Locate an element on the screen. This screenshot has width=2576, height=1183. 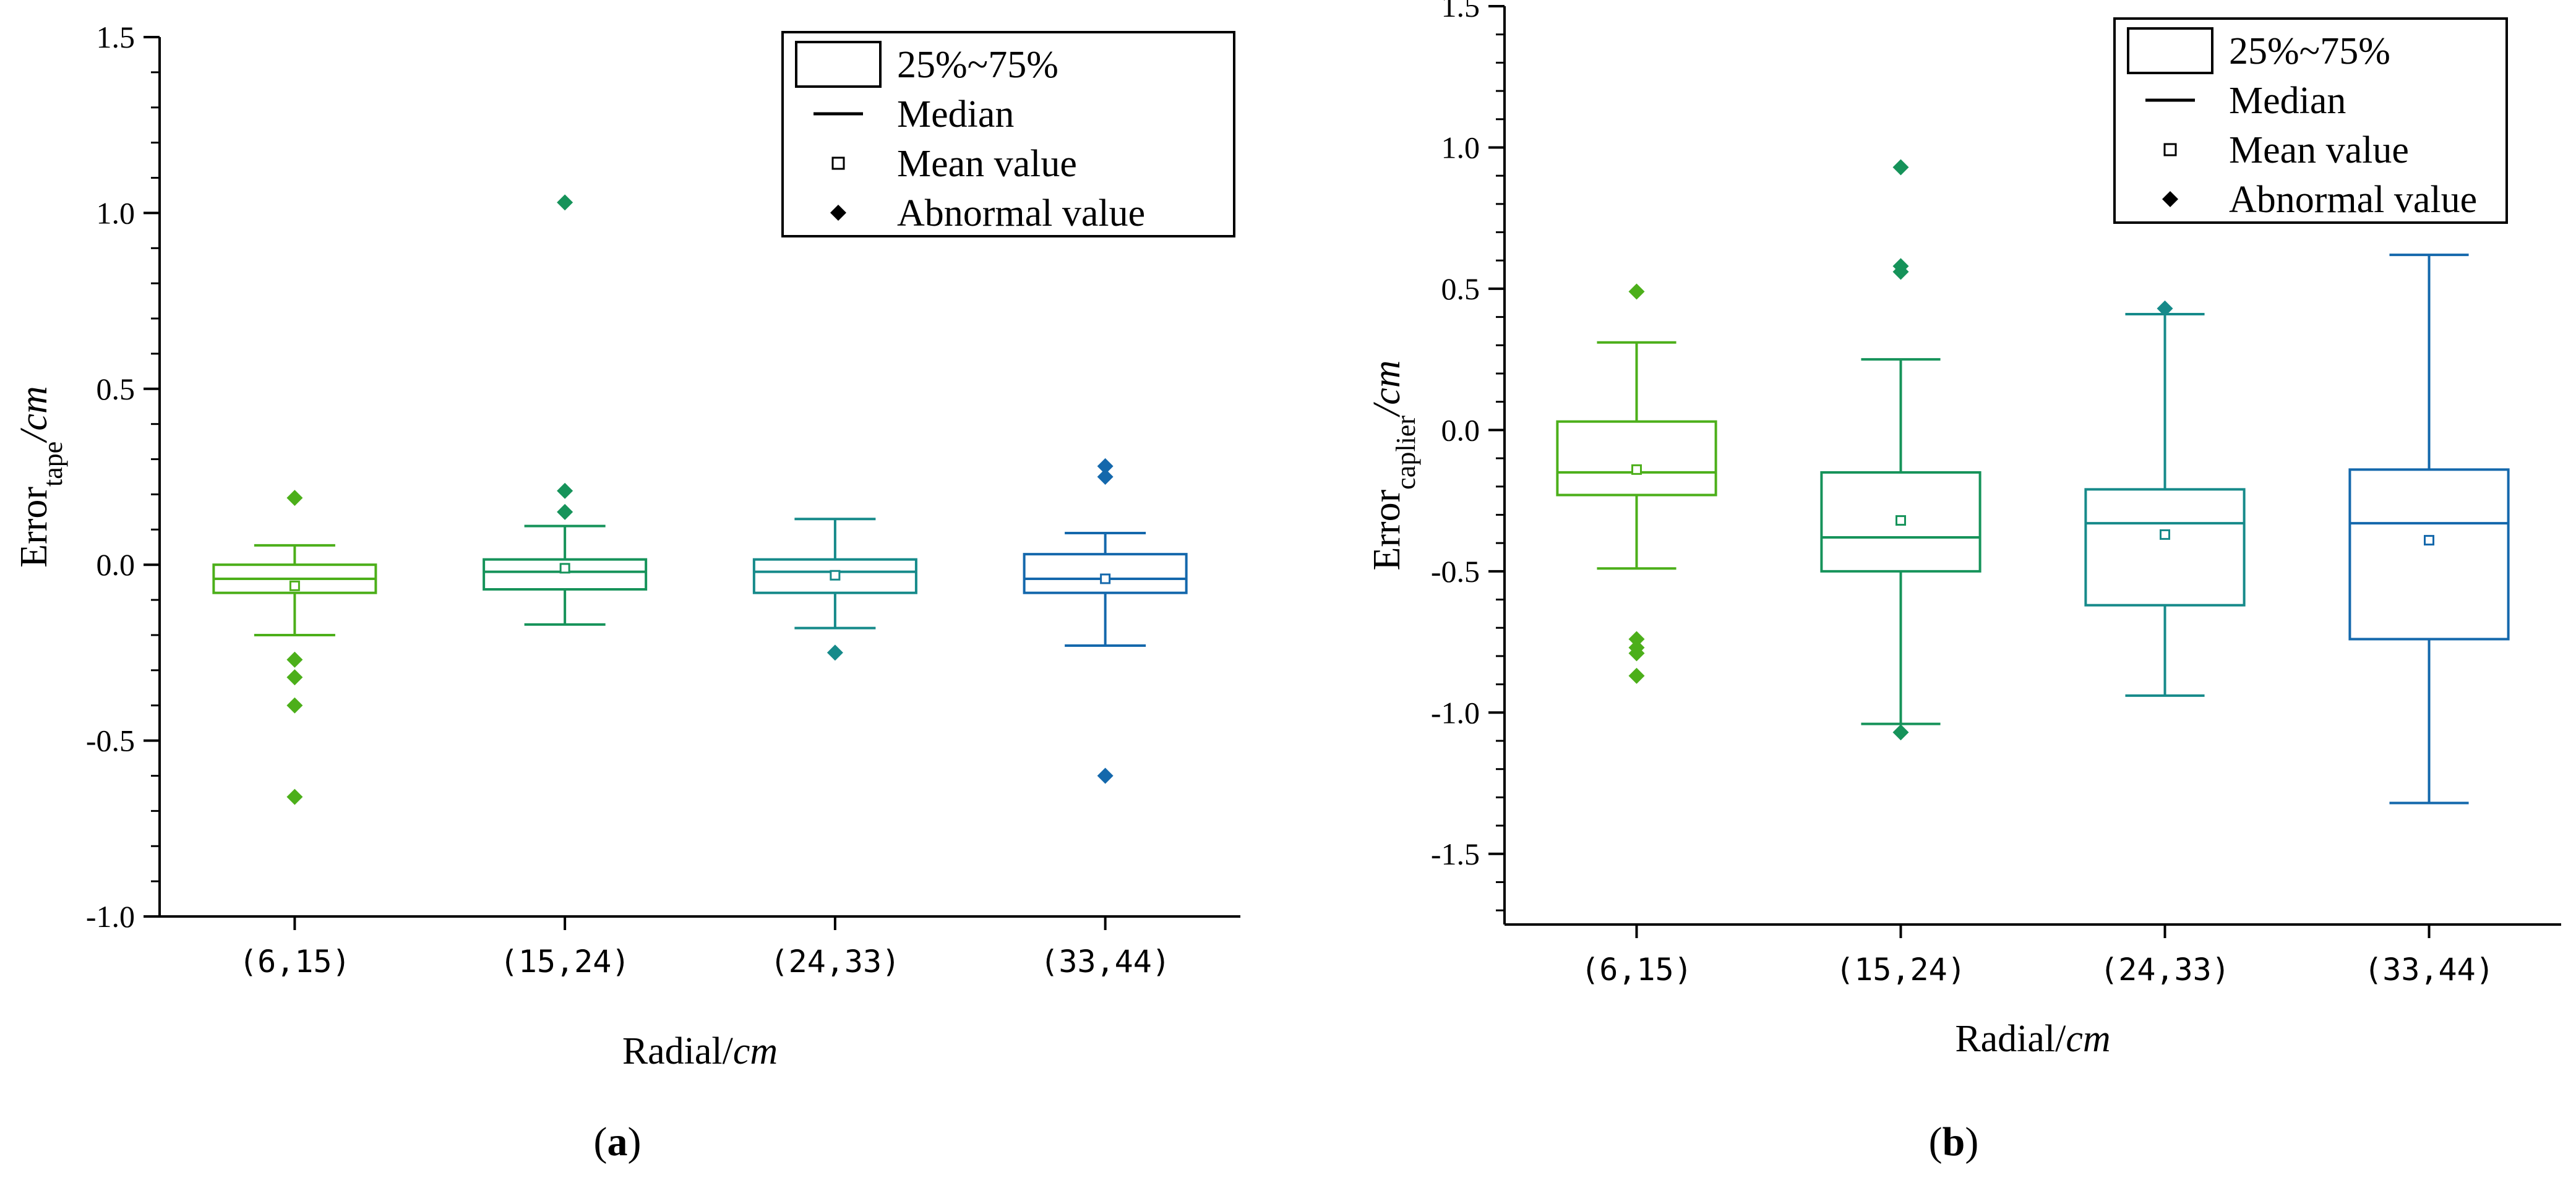
y-axis-title: Errorcaplier/cm is located at coordinates (1393, 465).